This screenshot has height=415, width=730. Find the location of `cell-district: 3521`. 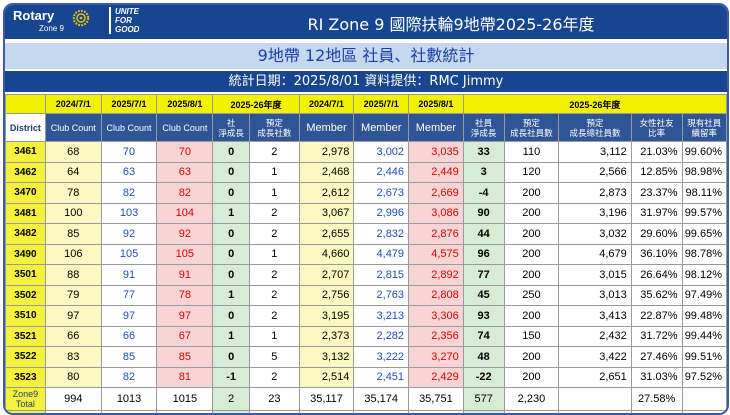

cell-district: 3521 is located at coordinates (25, 336).